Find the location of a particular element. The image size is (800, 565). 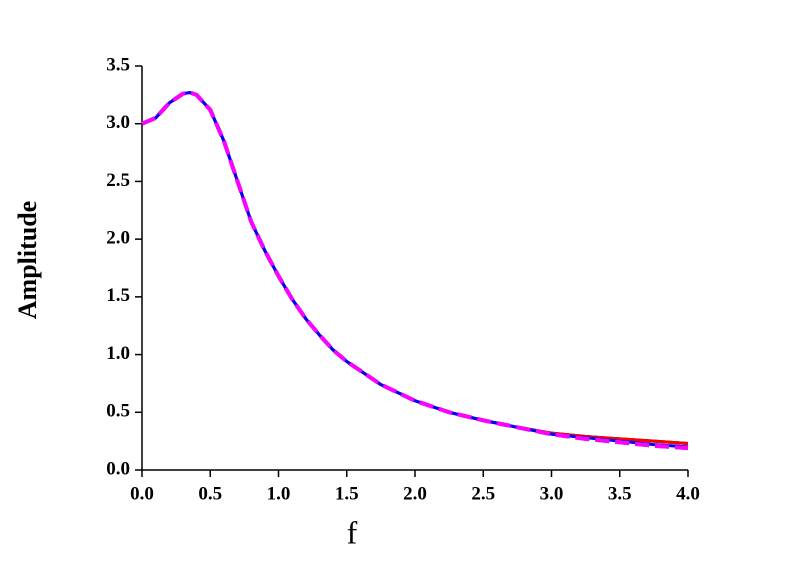

y-axis-label: Amplitude is located at coordinates (27, 260).